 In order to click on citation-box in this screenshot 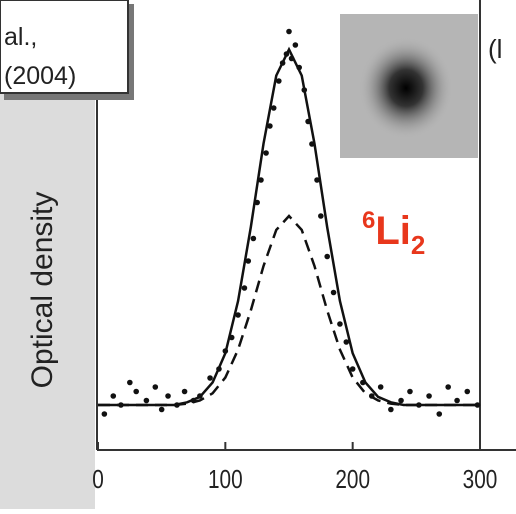, I will do `click(64, 47)`.